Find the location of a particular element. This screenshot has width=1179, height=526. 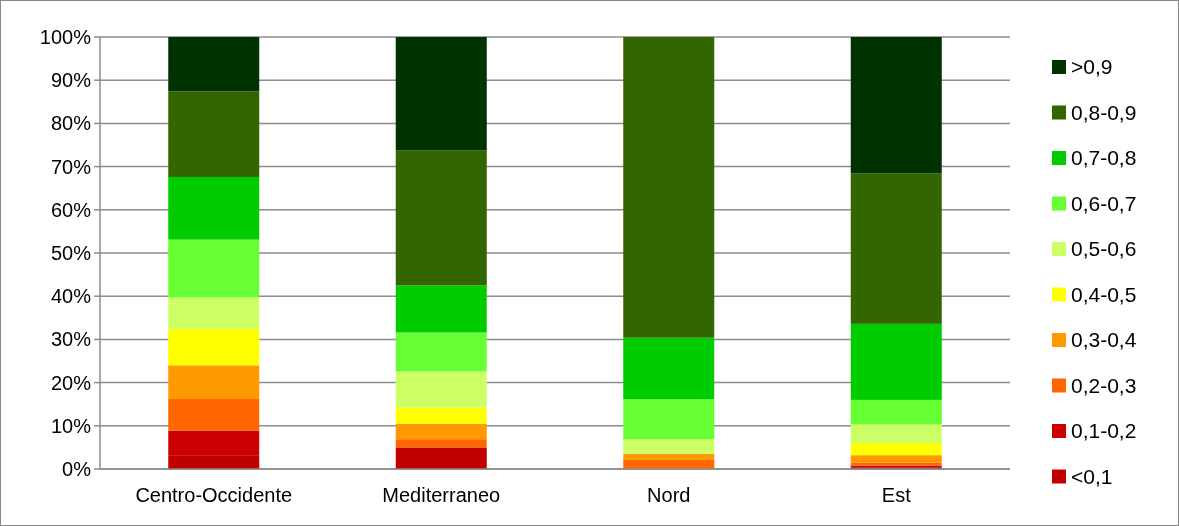

x-tick-label: Centro-Occidente is located at coordinates (214, 495).